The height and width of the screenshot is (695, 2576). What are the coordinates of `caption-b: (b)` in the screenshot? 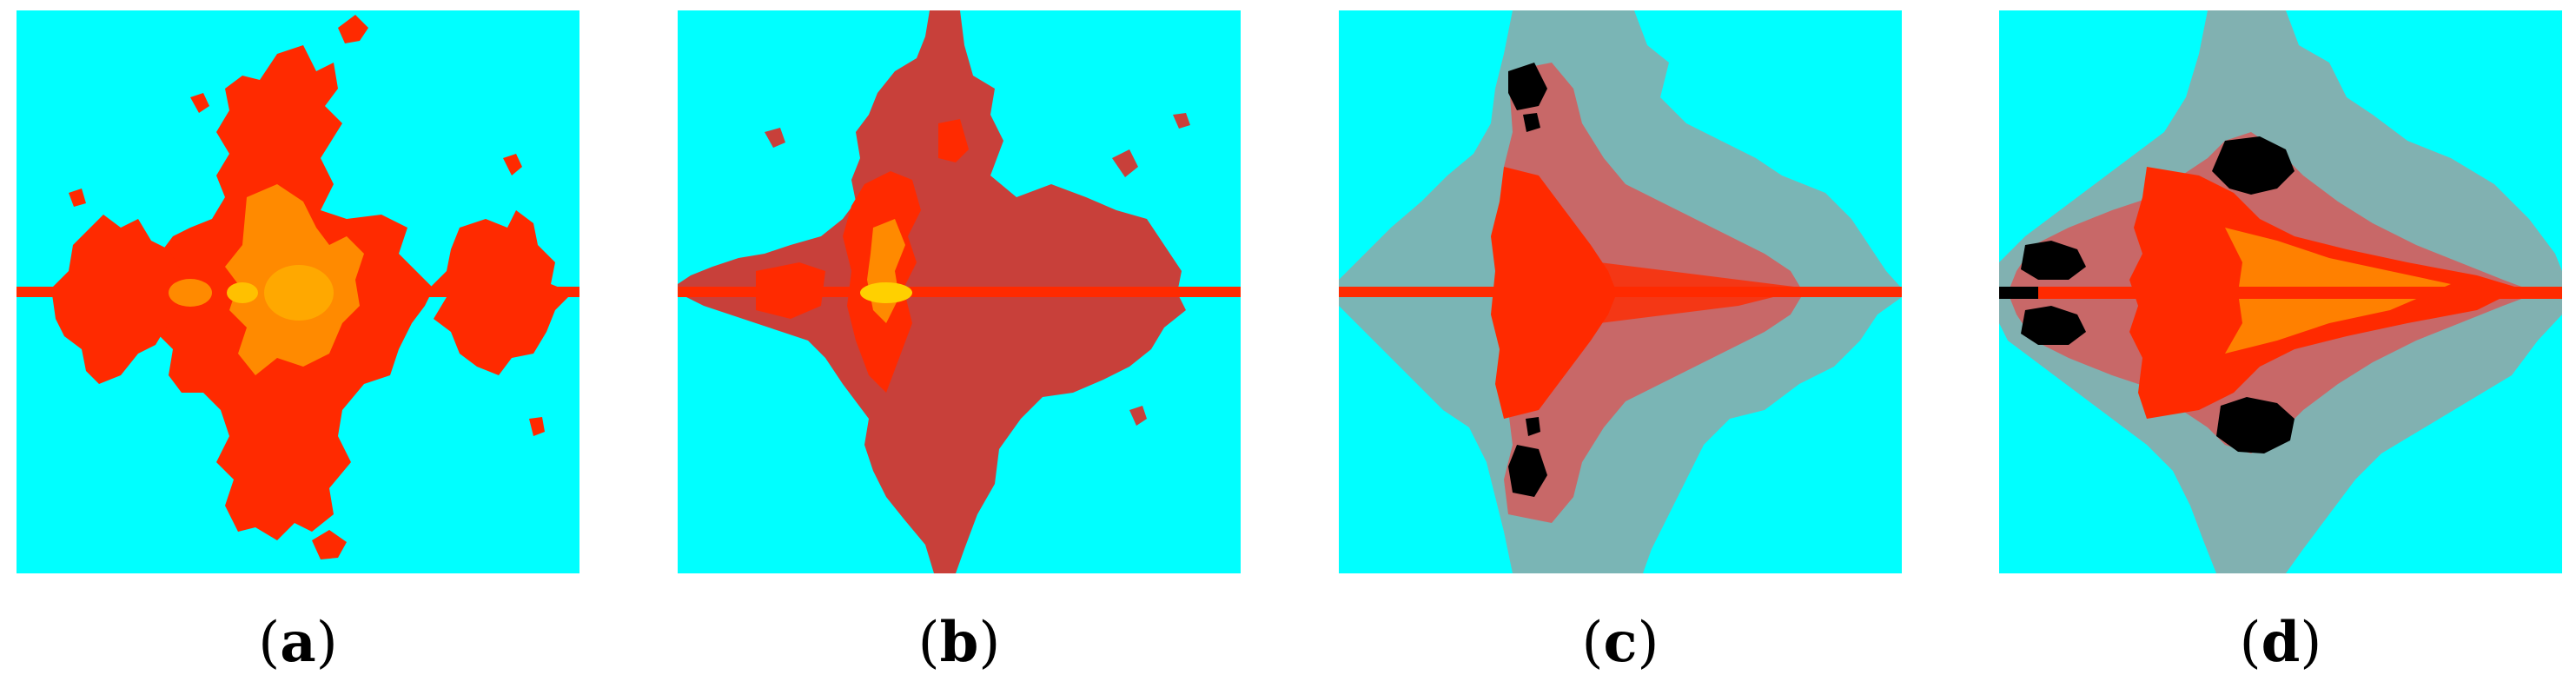 It's located at (959, 643).